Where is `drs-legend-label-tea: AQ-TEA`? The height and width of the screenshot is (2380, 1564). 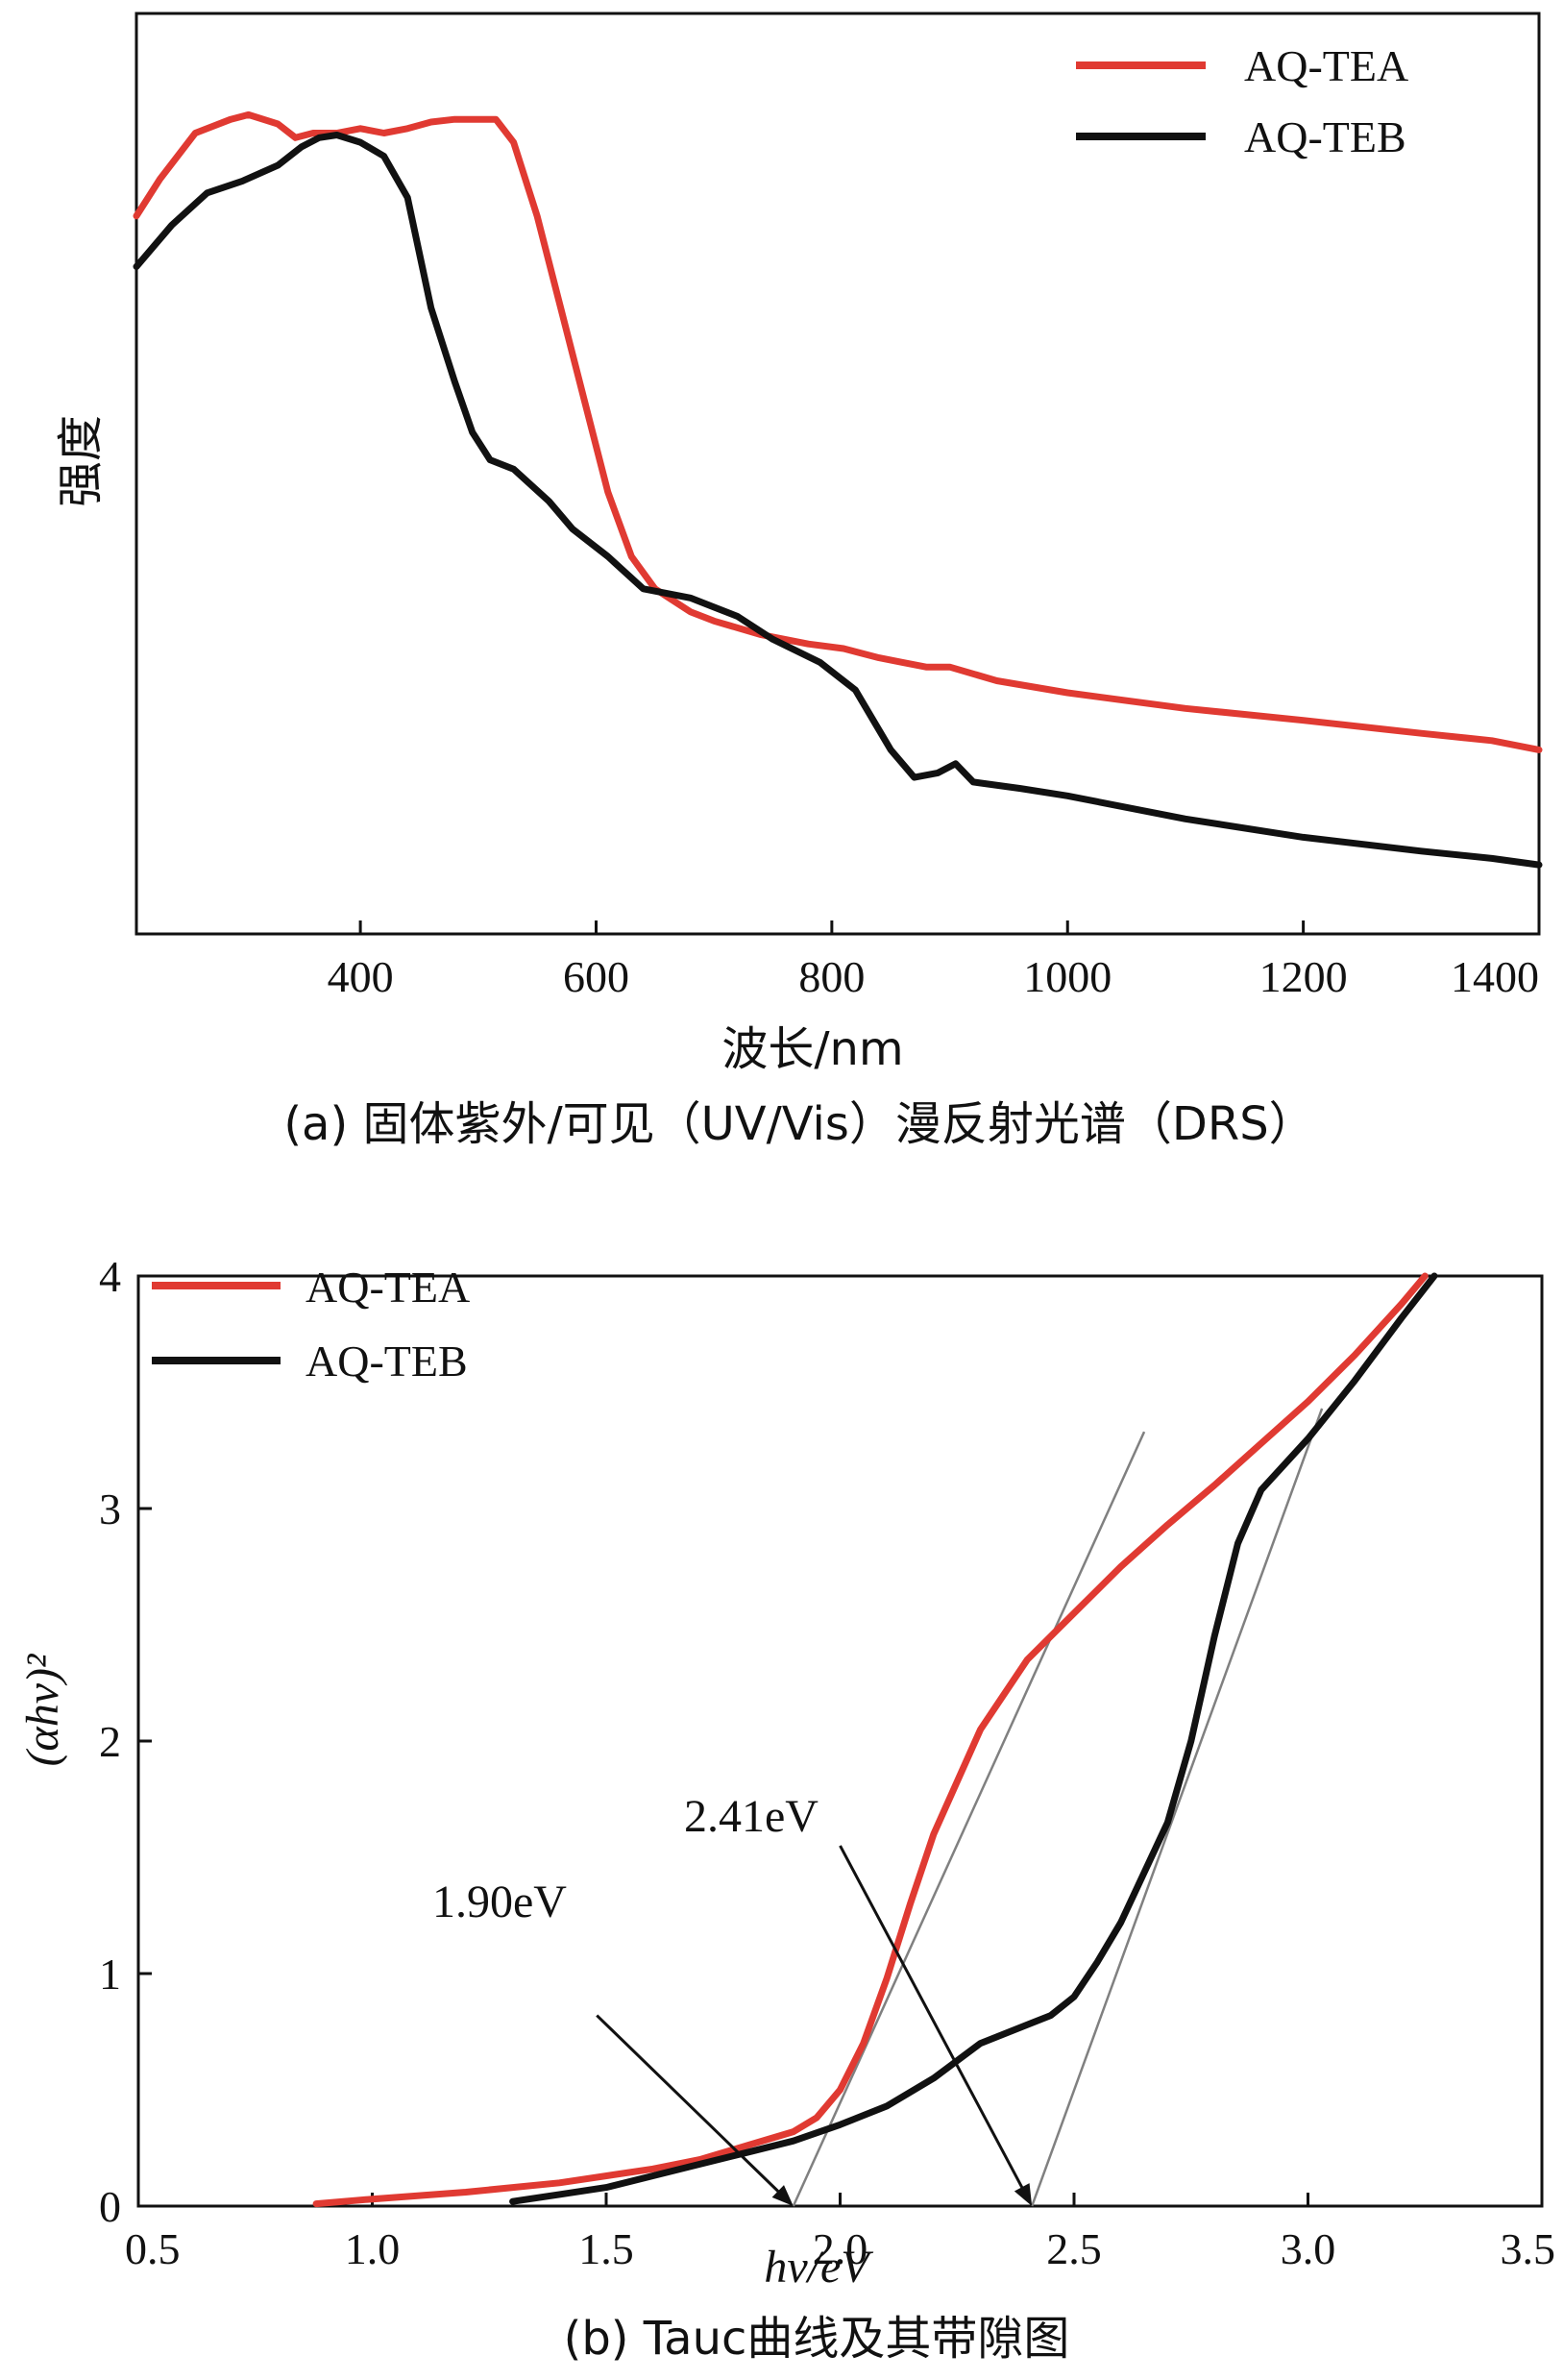 drs-legend-label-tea: AQ-TEA is located at coordinates (1326, 65).